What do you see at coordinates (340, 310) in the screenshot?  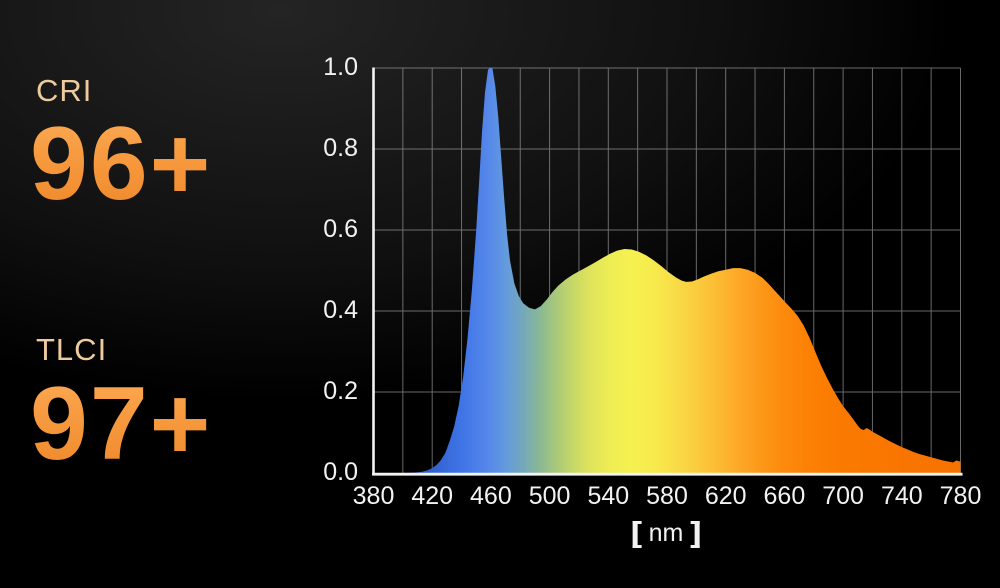 I see `y-tick-label: 0.4` at bounding box center [340, 310].